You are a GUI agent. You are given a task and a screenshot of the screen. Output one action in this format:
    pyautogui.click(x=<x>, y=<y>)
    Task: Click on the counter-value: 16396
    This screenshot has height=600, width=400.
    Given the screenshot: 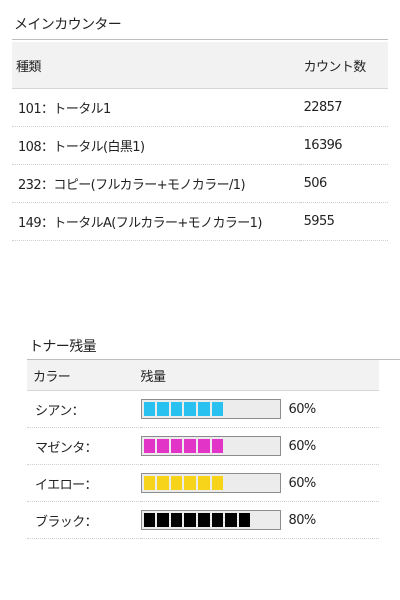 What is the action you would take?
    pyautogui.click(x=343, y=145)
    